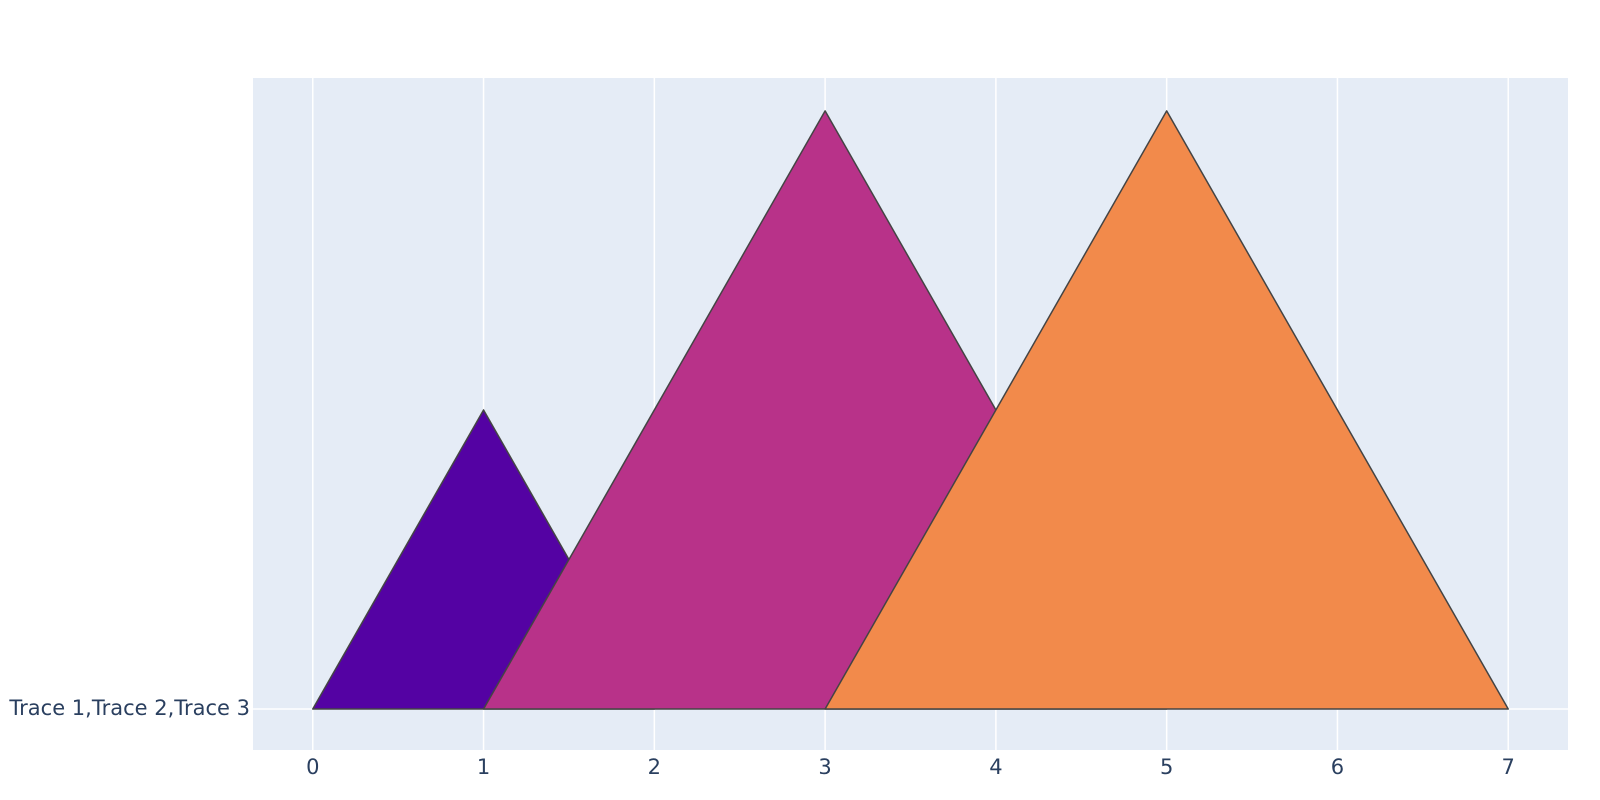 This screenshot has width=1600, height=800. What do you see at coordinates (1337, 767) in the screenshot?
I see `x-tick-label: 6` at bounding box center [1337, 767].